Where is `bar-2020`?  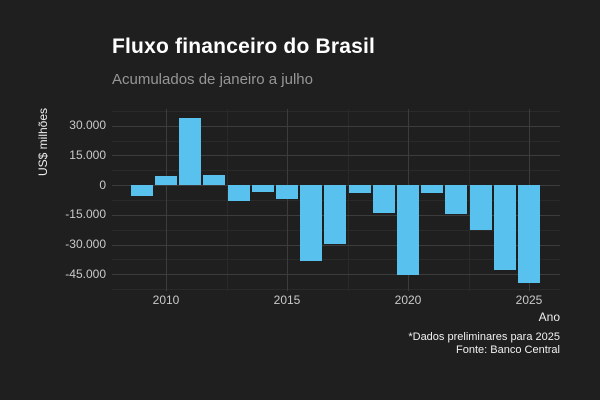
bar-2020 is located at coordinates (408, 230).